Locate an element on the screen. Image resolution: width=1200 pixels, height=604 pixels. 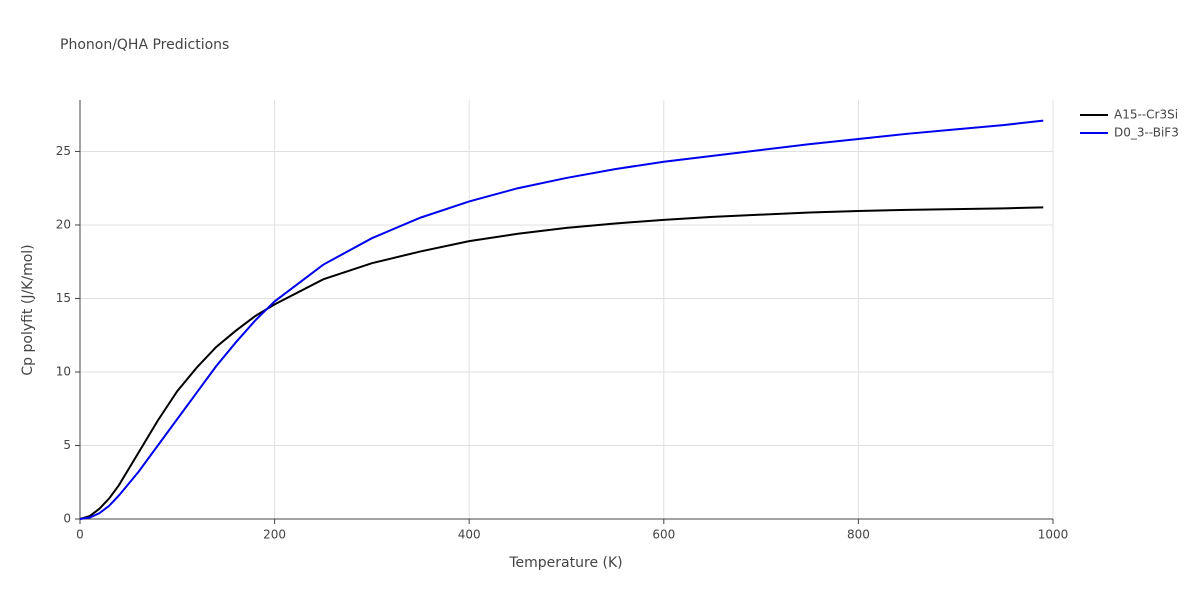
y-tick-label: 15 is located at coordinates (63, 298).